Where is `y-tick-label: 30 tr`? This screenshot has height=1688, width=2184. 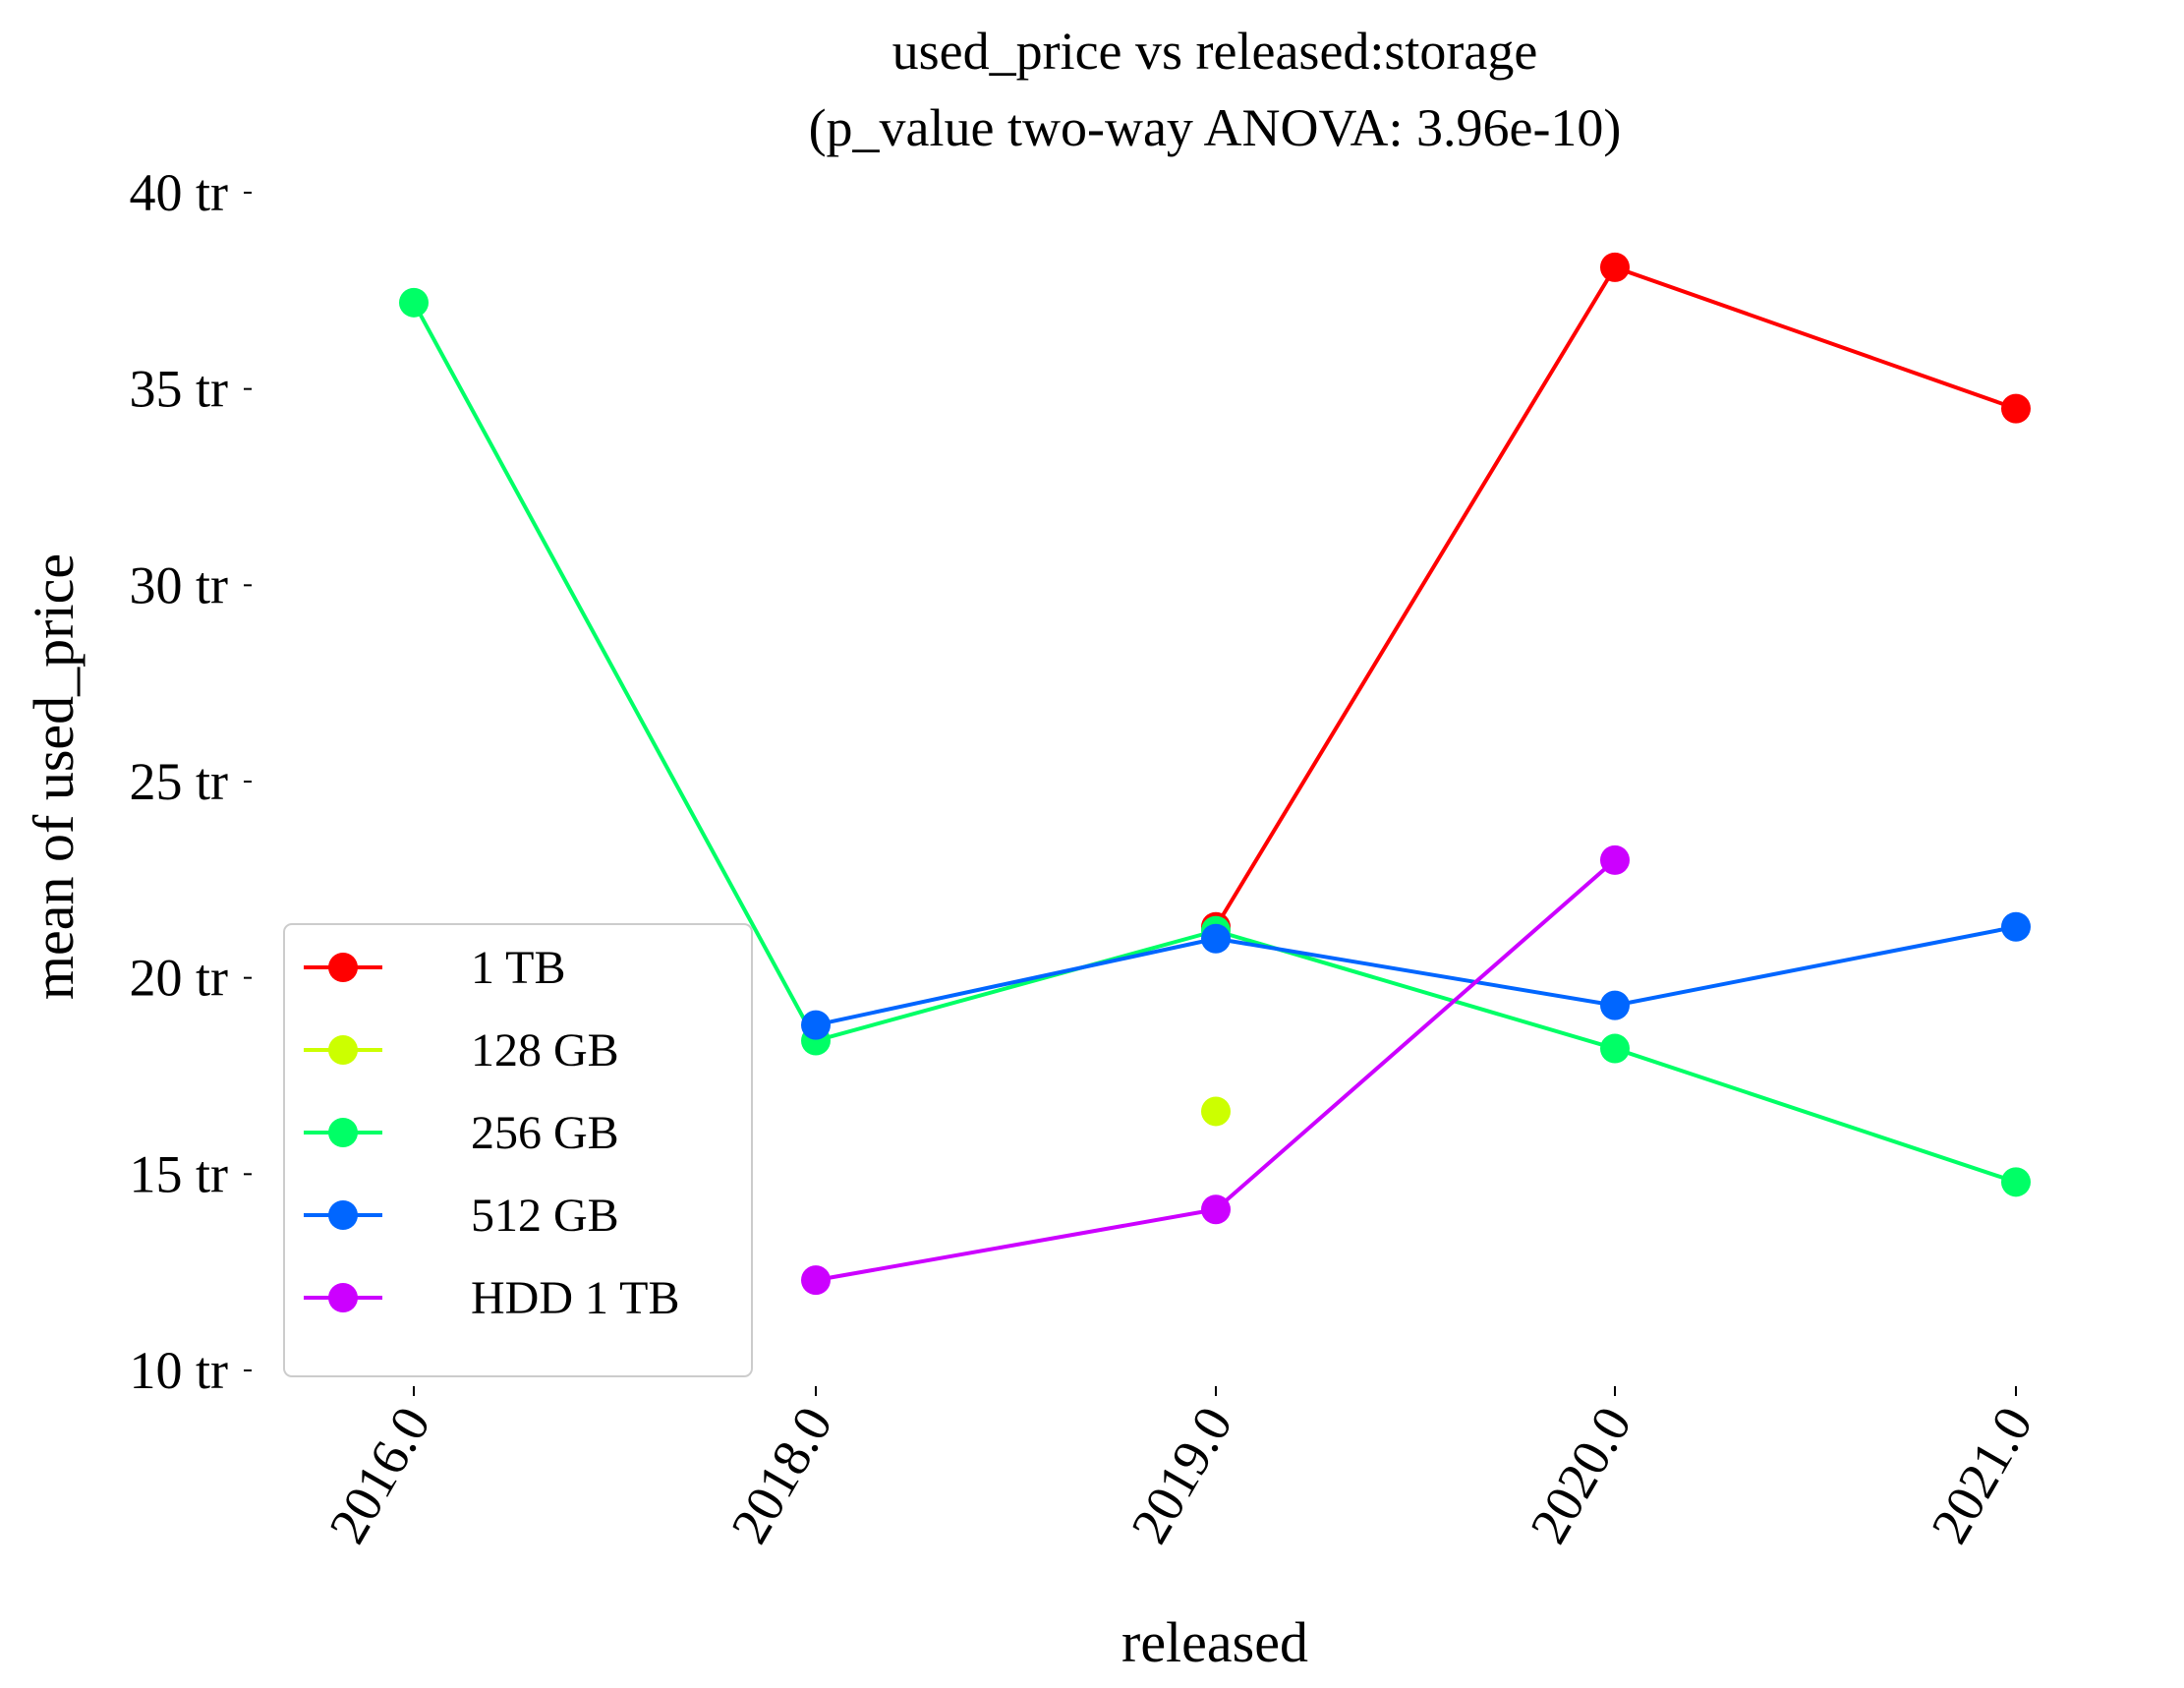
y-tick-label: 30 tr is located at coordinates (179, 584).